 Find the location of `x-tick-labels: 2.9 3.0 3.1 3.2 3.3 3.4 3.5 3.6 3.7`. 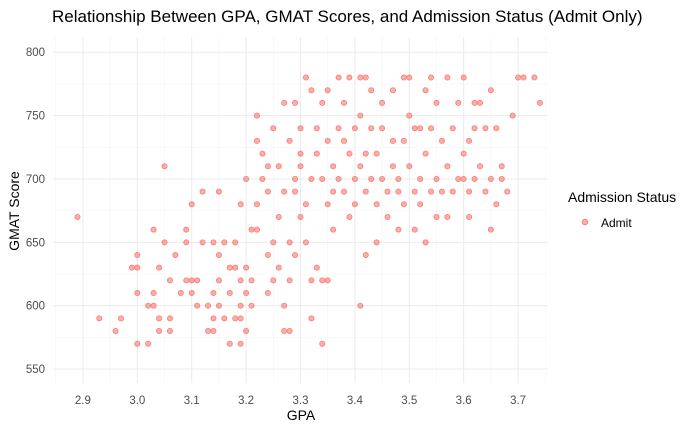

x-tick-labels: 2.9 3.0 3.1 3.2 3.3 3.4 3.5 3.6 3.7 is located at coordinates (300, 401).